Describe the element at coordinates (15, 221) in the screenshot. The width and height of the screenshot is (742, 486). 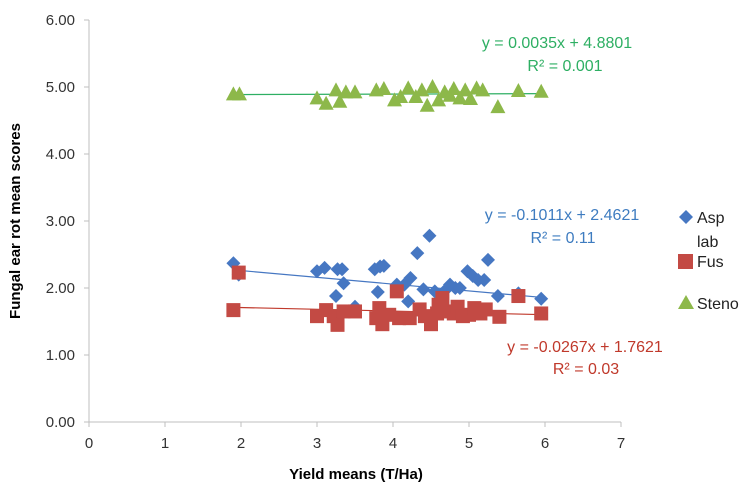
I see `y-axis-title: Fungal ear rot mean scores` at that location.